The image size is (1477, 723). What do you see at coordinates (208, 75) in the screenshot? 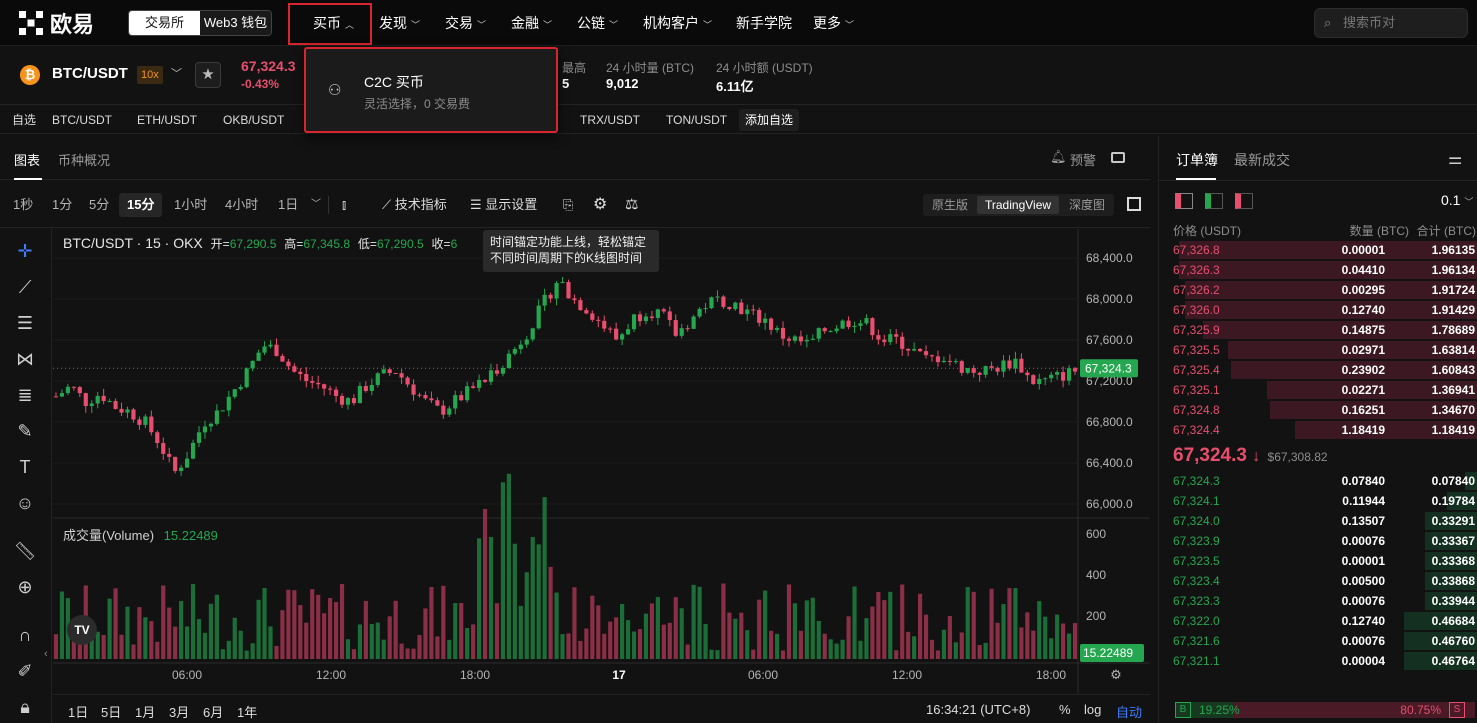
I see `star-icon: ★` at bounding box center [208, 75].